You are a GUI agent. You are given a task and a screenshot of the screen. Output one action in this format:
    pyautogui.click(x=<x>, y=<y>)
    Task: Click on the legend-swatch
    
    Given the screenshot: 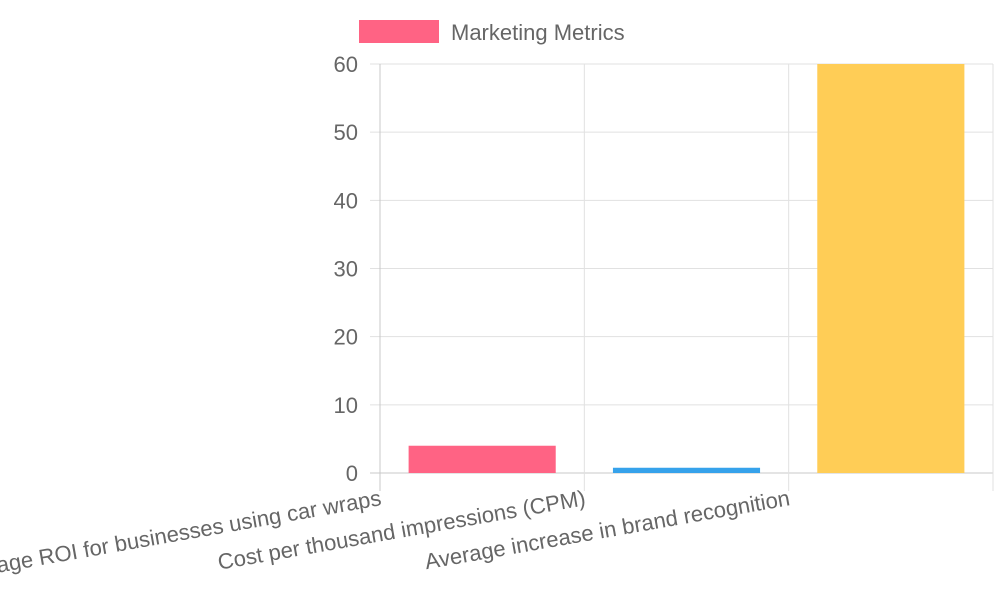 What is the action you would take?
    pyautogui.click(x=399, y=31)
    